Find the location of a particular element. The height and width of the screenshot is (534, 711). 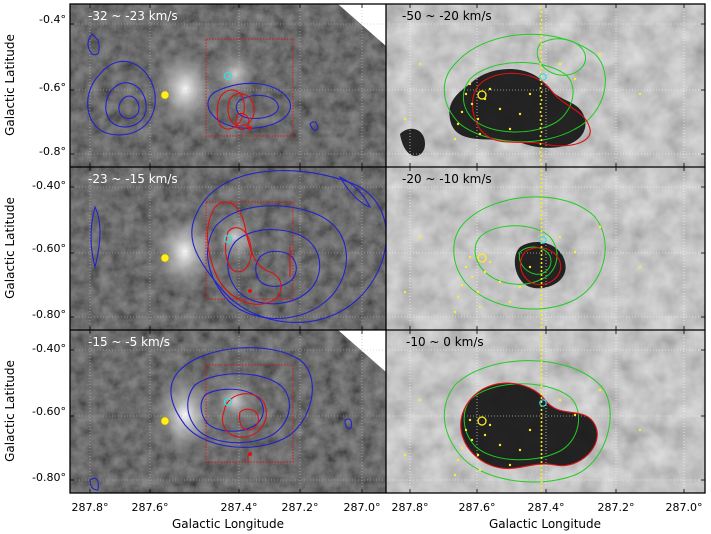

y-axis-label-row3: Galactic Latitude is located at coordinates (10, 411).